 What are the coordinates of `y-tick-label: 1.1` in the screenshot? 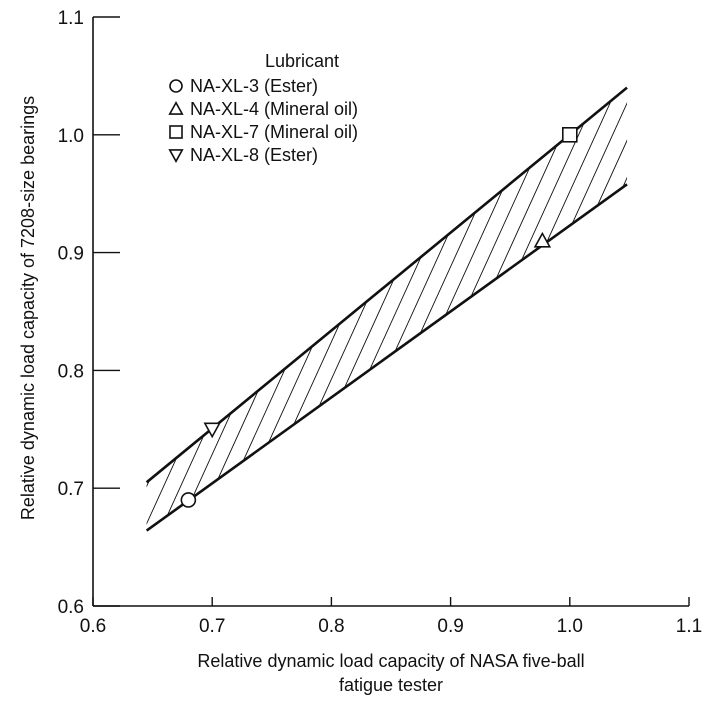 It's located at (71, 18).